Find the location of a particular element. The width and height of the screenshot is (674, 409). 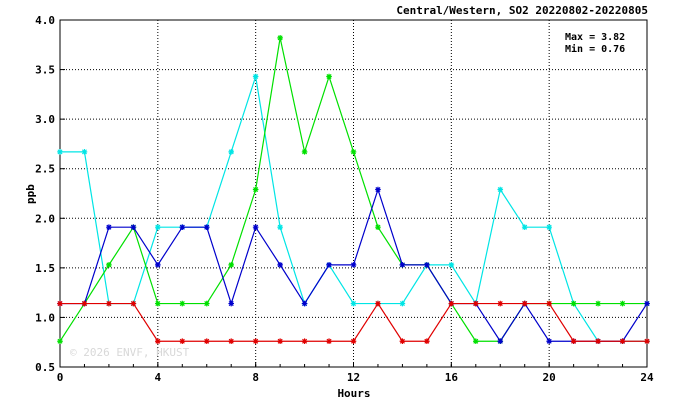

x-tick-label: 16 is located at coordinates (452, 377).